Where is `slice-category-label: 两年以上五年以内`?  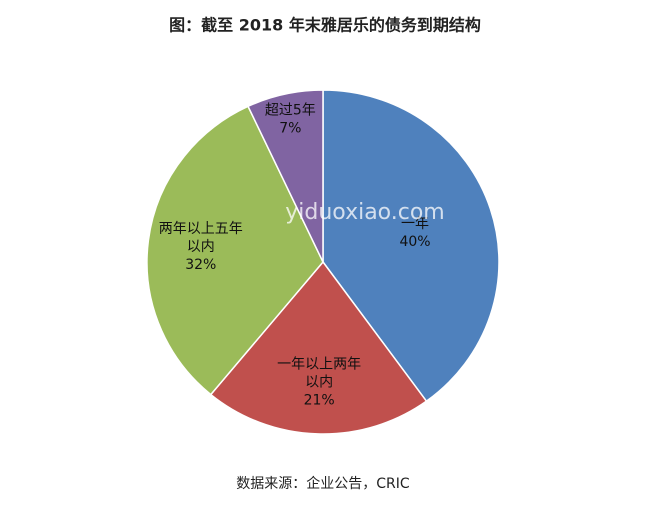
slice-category-label: 两年以上五年以内 is located at coordinates (201, 238).